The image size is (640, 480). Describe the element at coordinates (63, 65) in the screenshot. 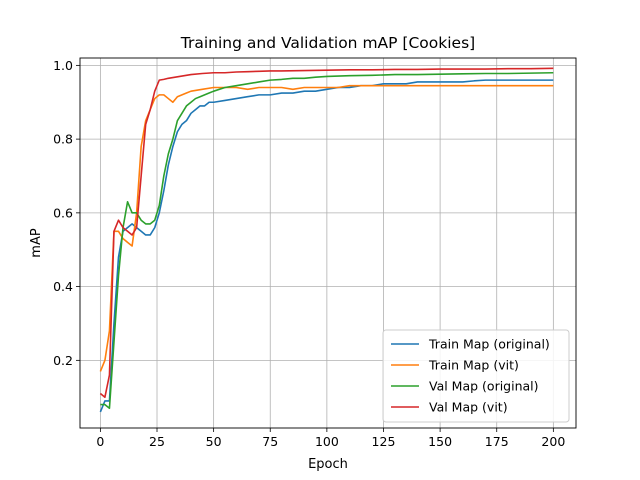

I see `y-tick-label: 1.0` at that location.